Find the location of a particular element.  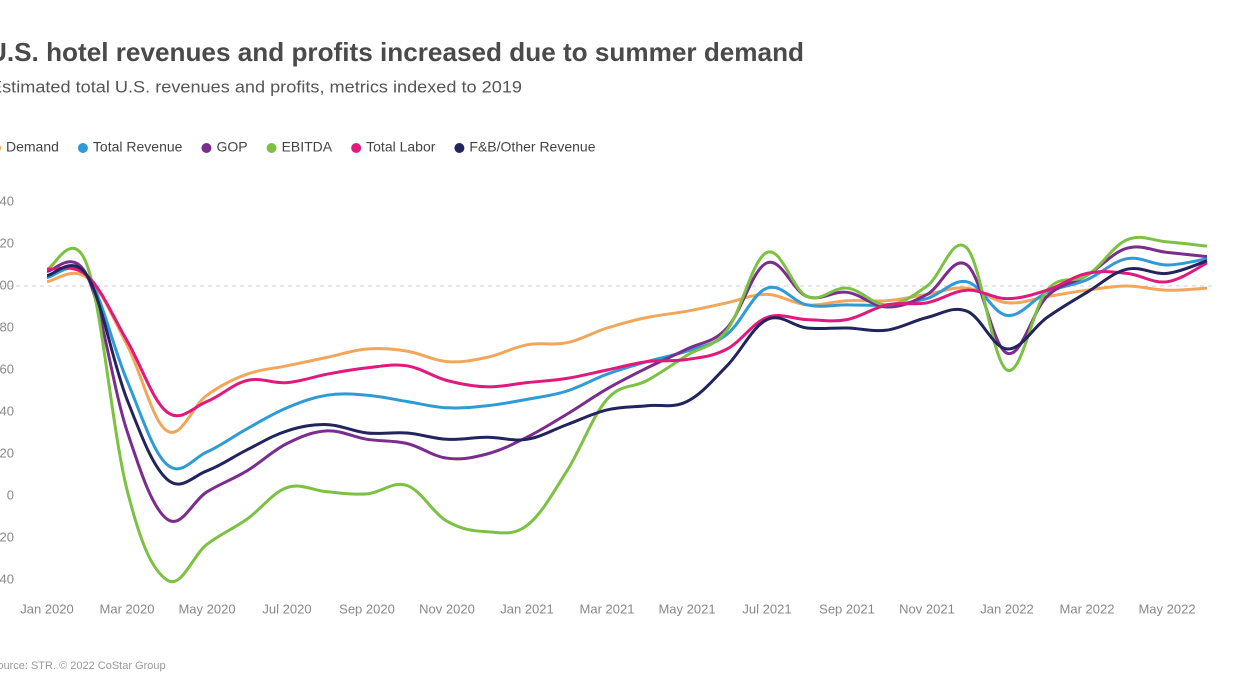

x-tick-label: Jan 2020 is located at coordinates (47, 608).